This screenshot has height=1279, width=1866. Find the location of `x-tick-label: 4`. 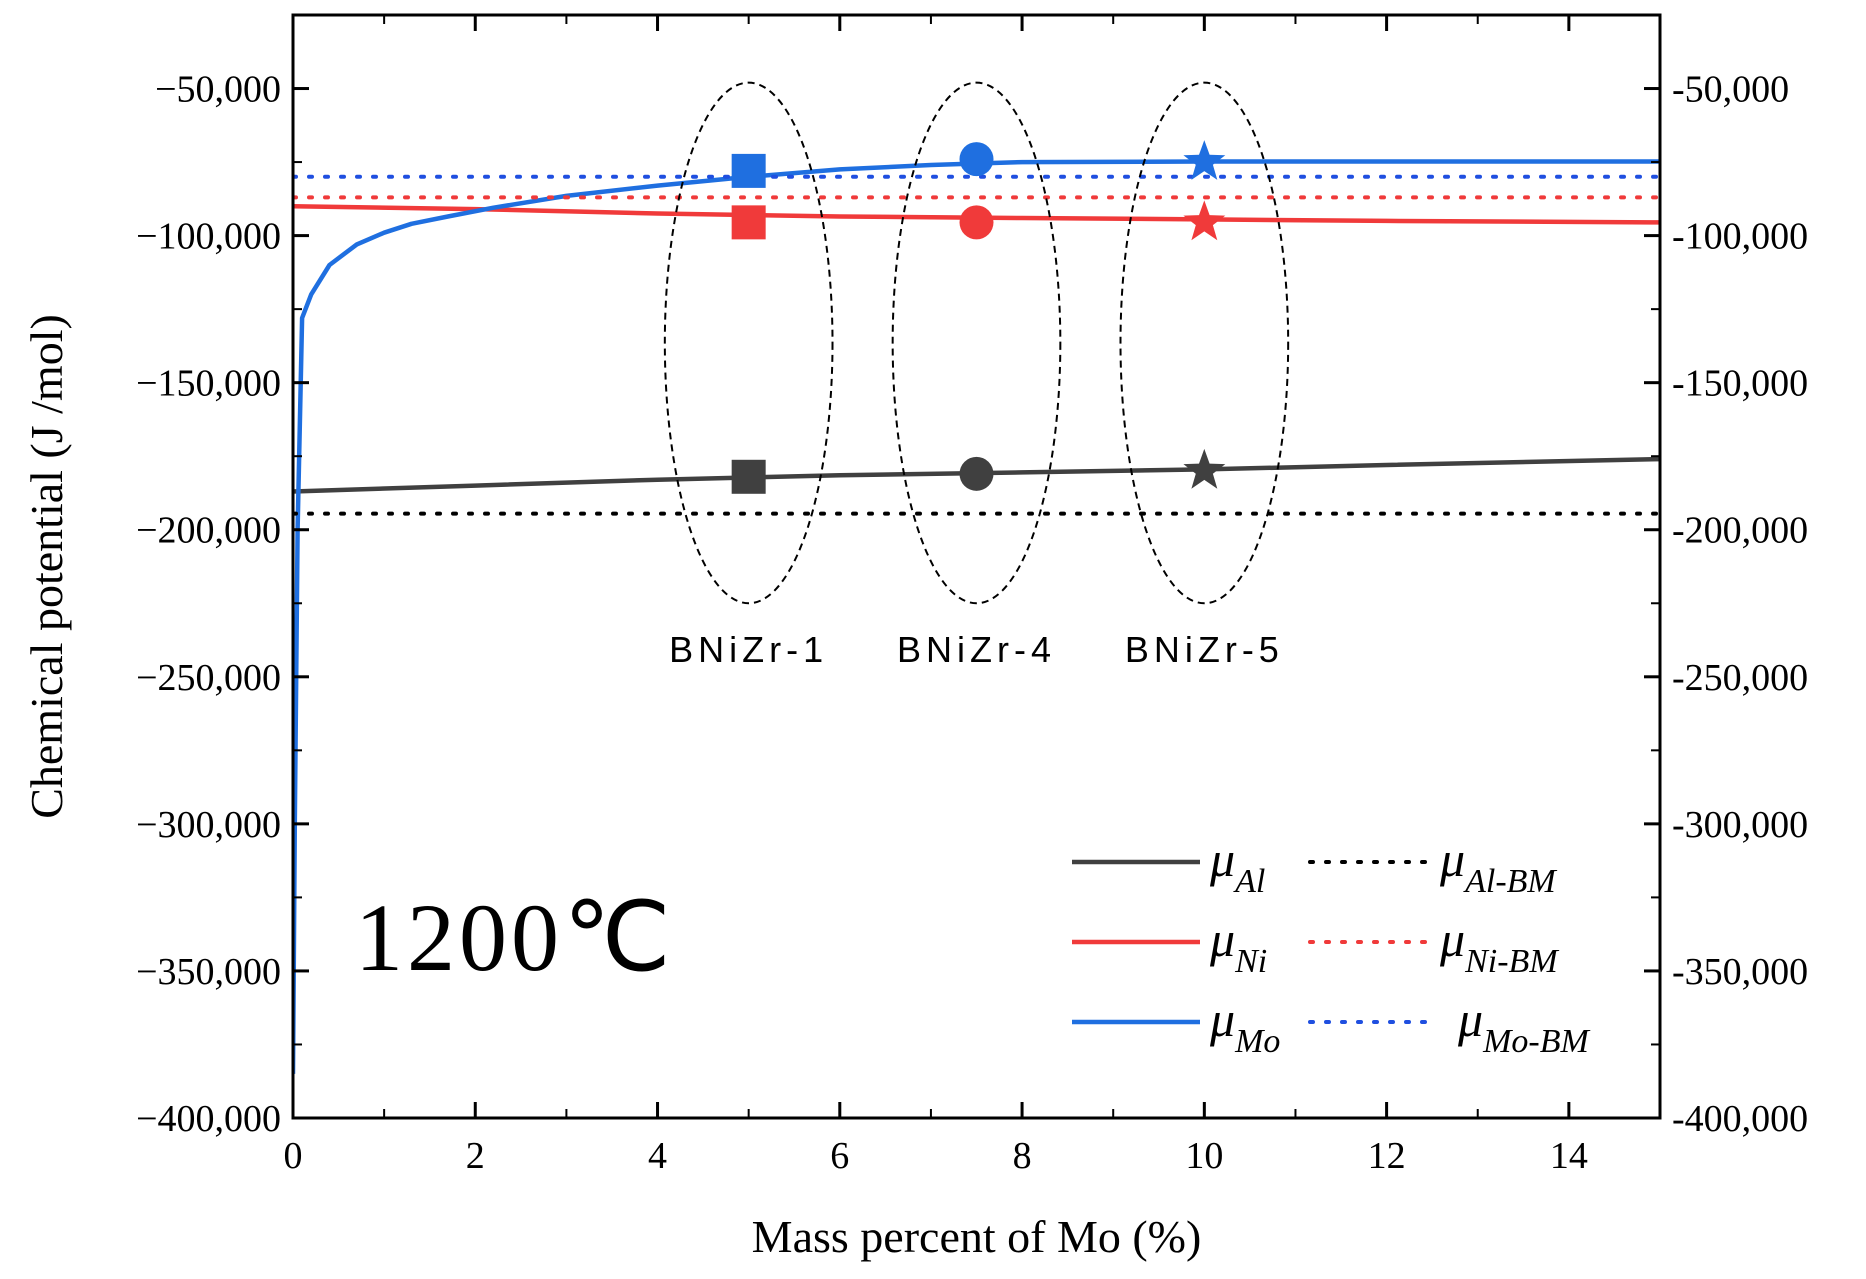

x-tick-label: 4 is located at coordinates (657, 1156).